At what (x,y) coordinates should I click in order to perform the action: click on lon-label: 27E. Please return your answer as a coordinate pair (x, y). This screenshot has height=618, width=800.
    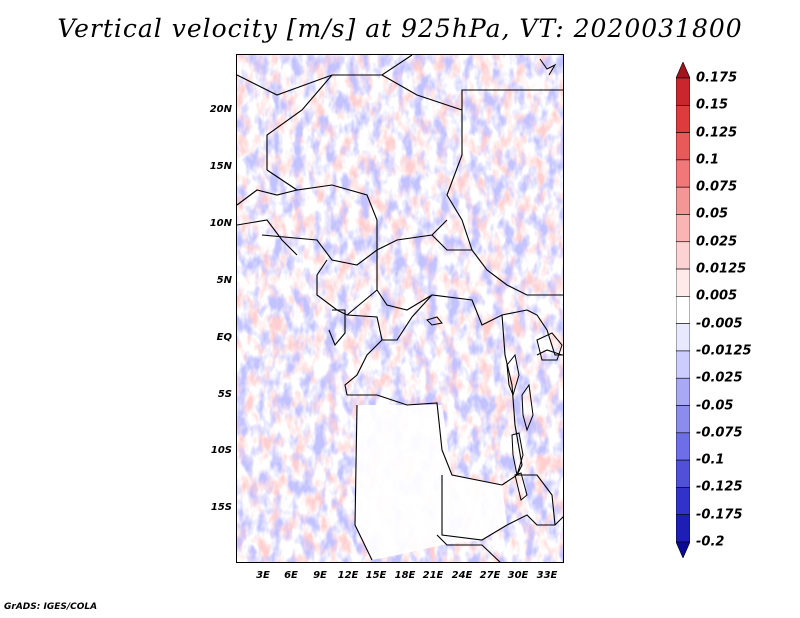
    Looking at the image, I should click on (490, 575).